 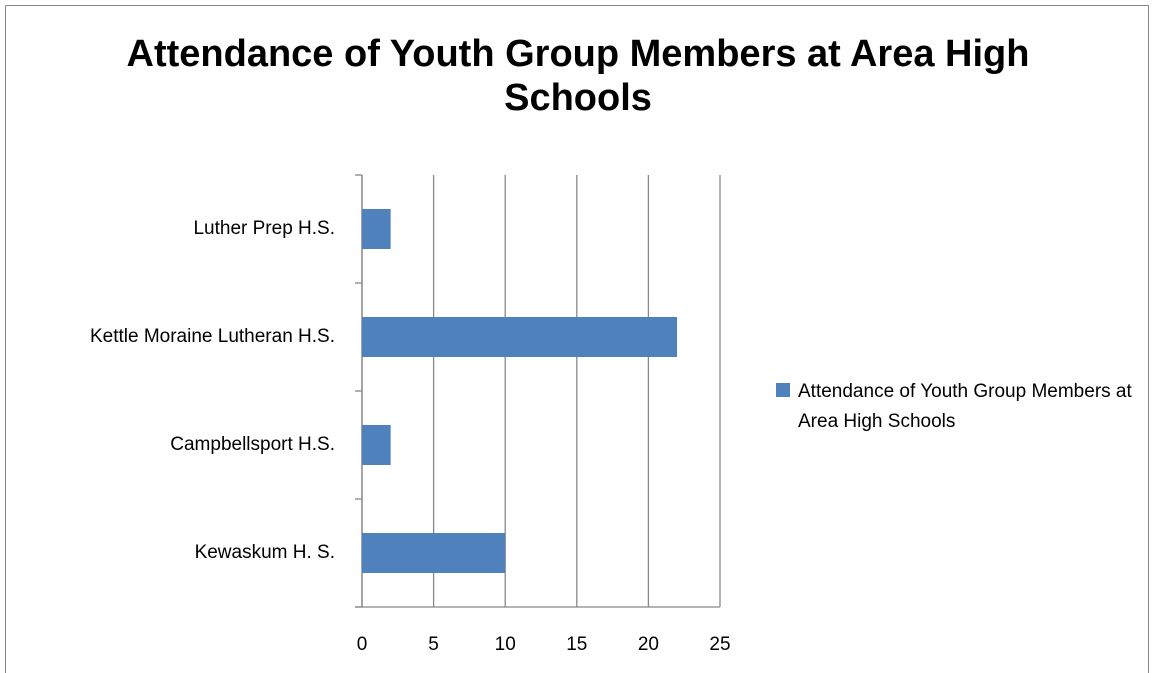 What do you see at coordinates (362, 644) in the screenshot?
I see `x-tick-label: 0` at bounding box center [362, 644].